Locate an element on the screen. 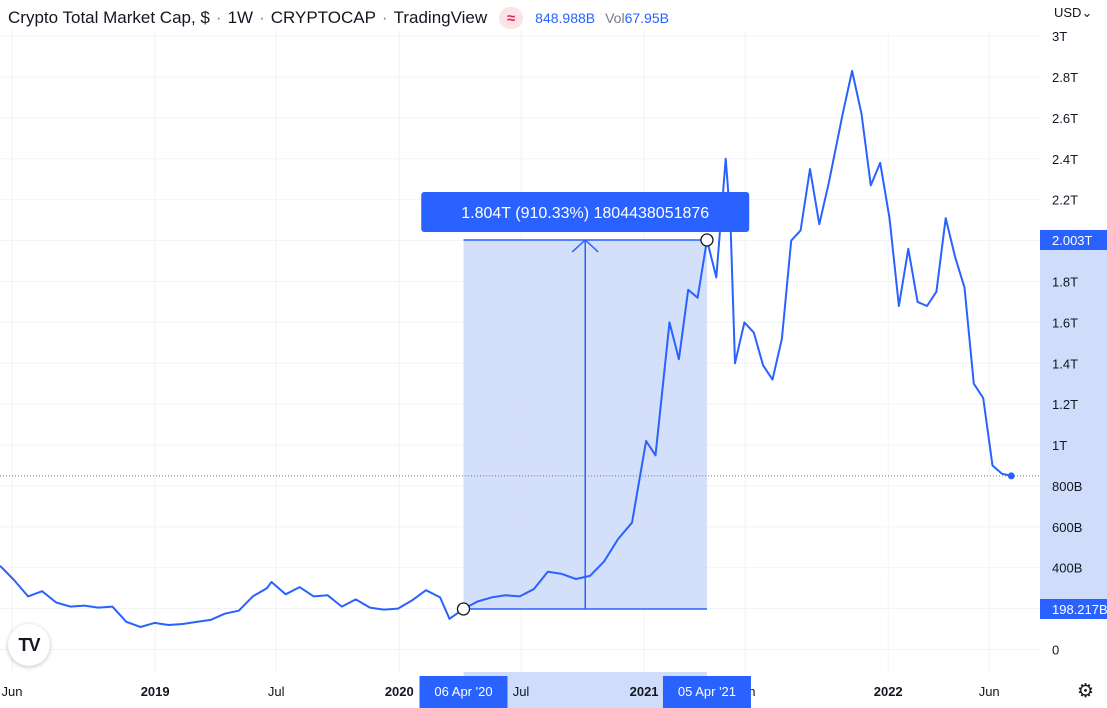  y-tick-label: 1.6T is located at coordinates (1065, 322).